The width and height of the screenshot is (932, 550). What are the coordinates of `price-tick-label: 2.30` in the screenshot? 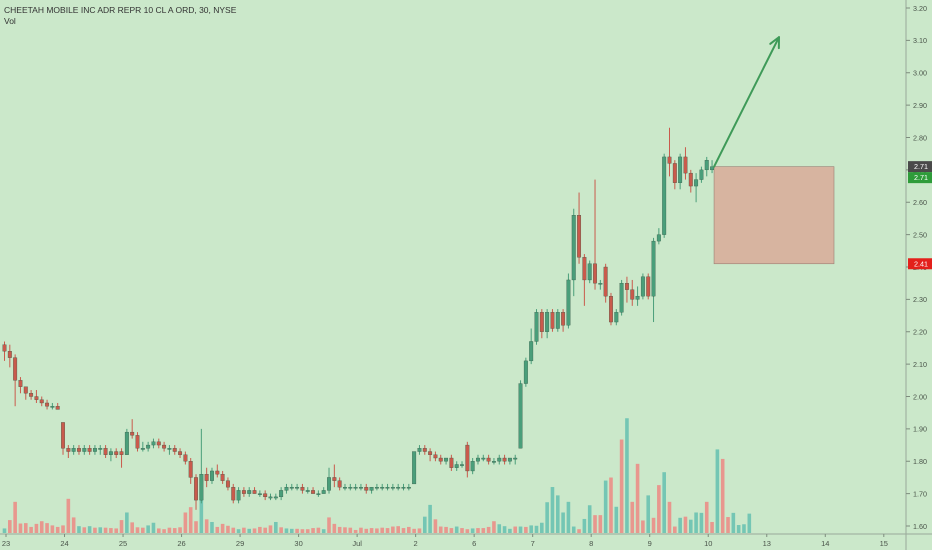 It's located at (920, 299).